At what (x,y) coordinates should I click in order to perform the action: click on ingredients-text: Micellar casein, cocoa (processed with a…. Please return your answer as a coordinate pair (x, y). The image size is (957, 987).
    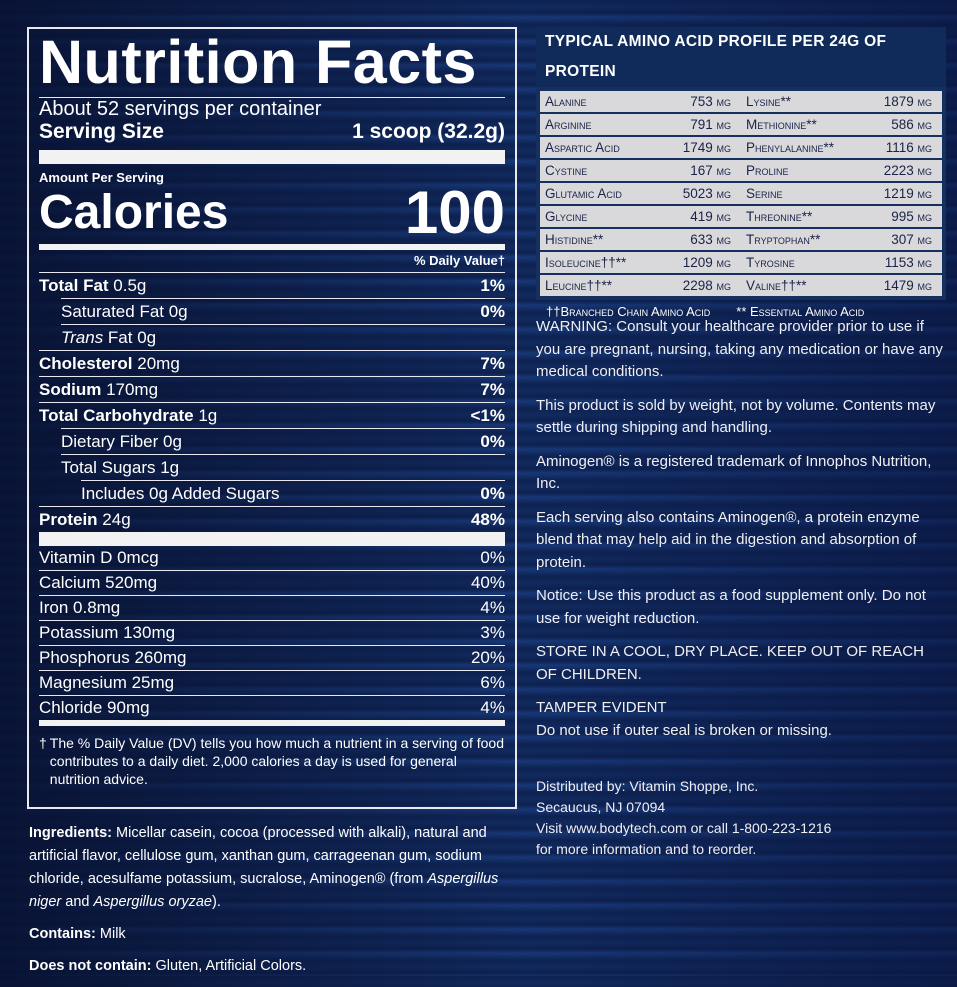
    Looking at the image, I should click on (258, 856).